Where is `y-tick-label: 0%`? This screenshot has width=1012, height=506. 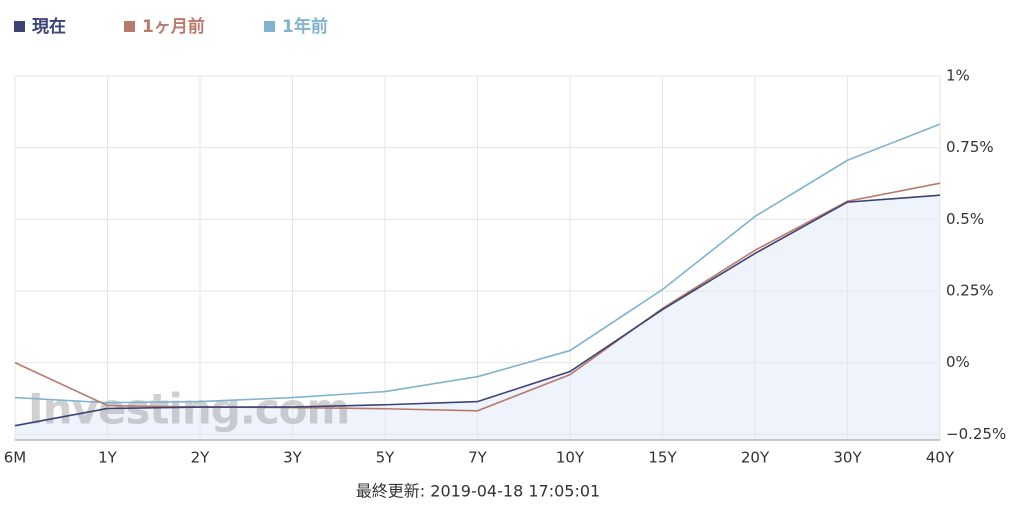
y-tick-label: 0% is located at coordinates (958, 362).